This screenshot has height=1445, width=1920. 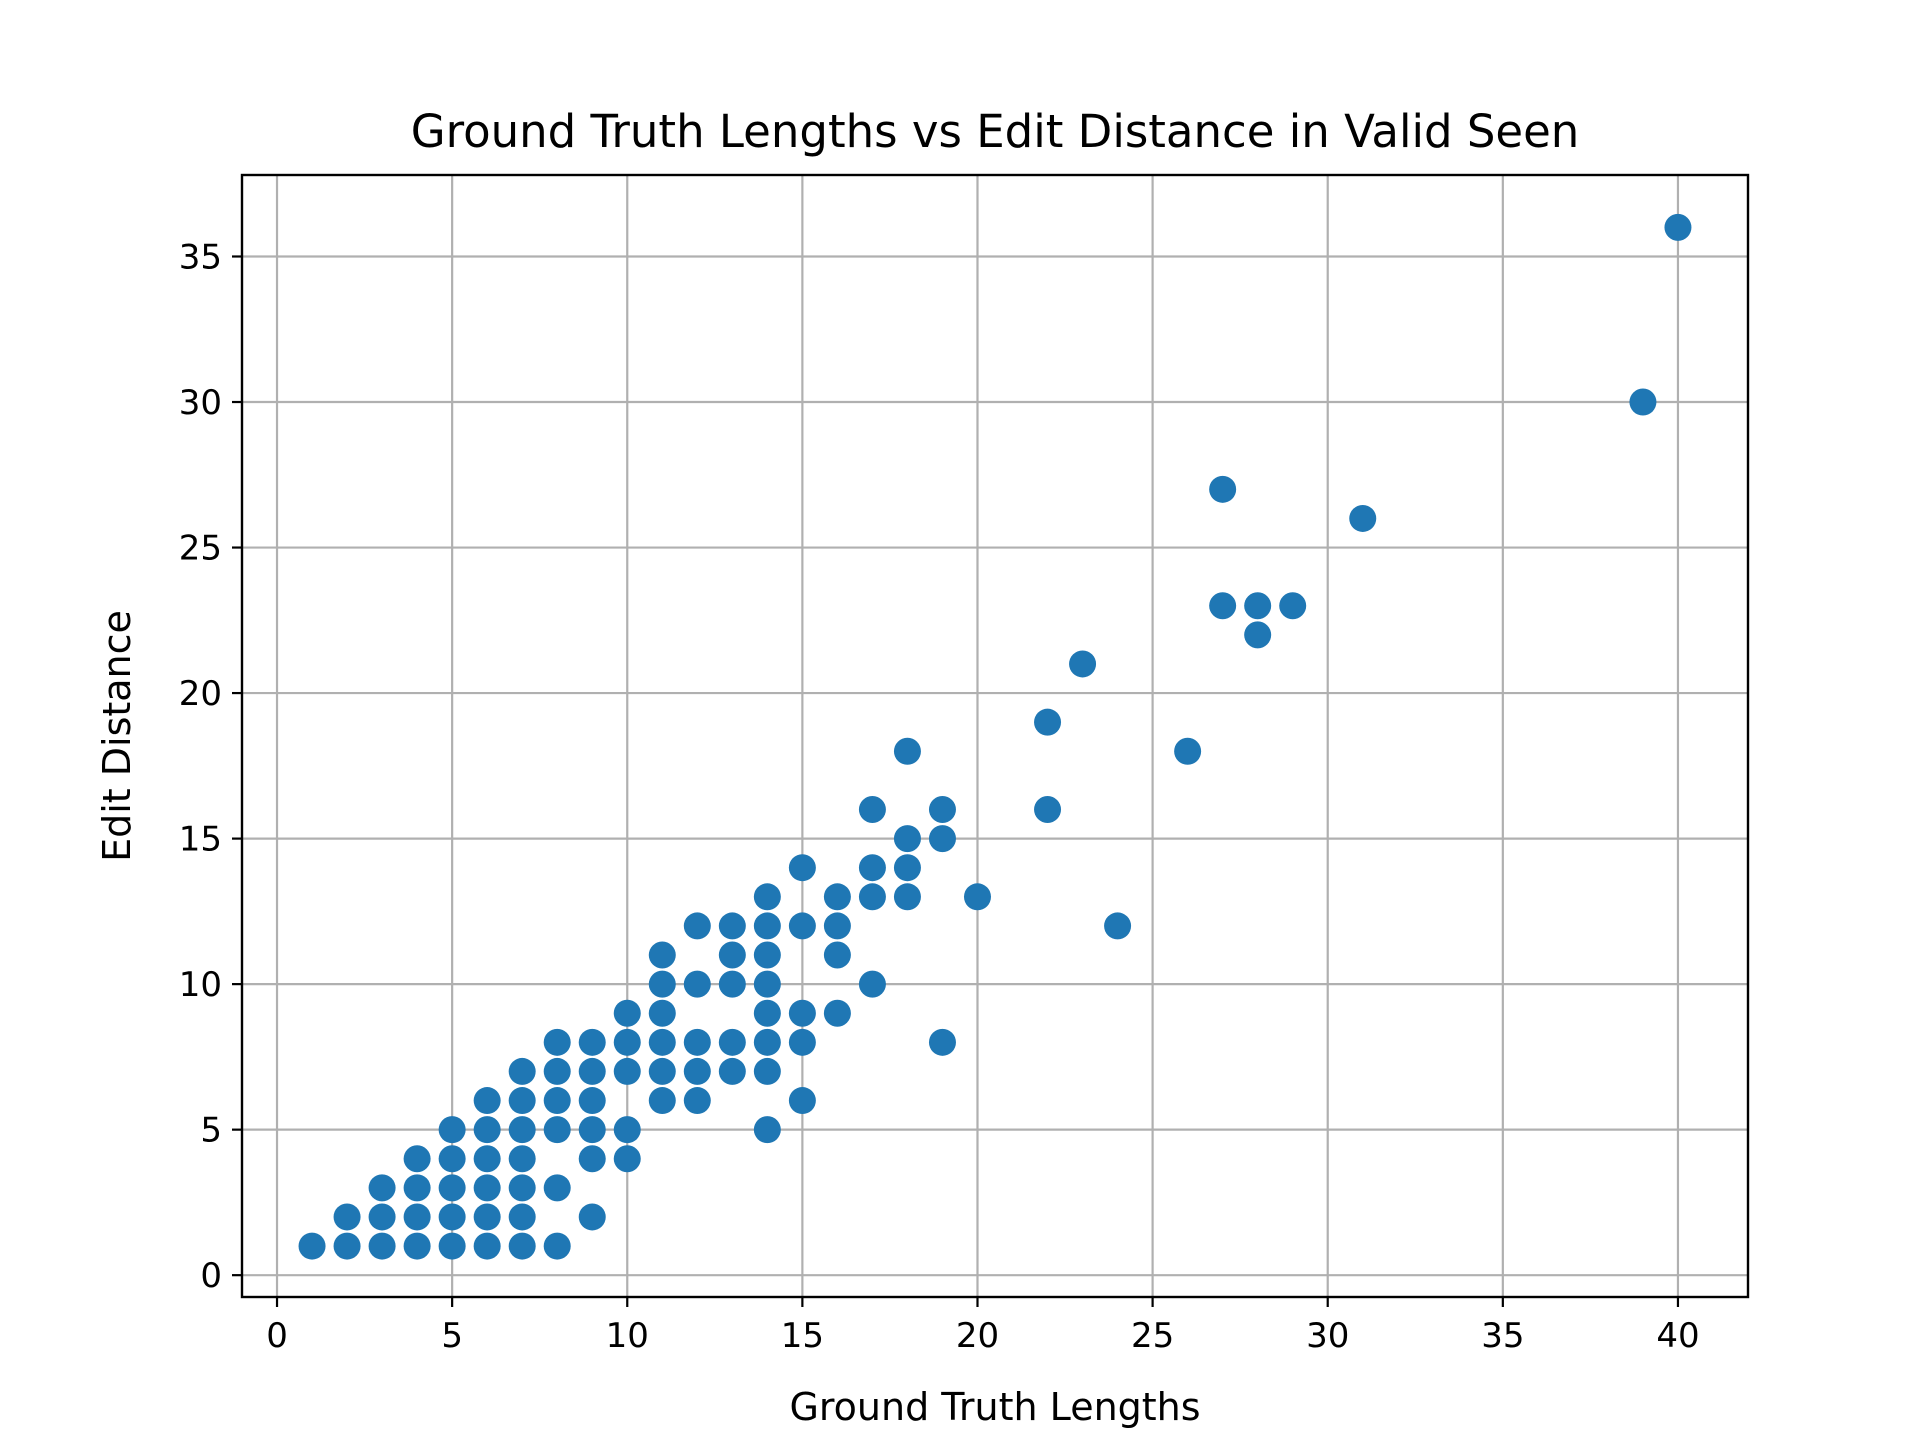 What do you see at coordinates (1327, 1336) in the screenshot?
I see `x-tick-label: 30` at bounding box center [1327, 1336].